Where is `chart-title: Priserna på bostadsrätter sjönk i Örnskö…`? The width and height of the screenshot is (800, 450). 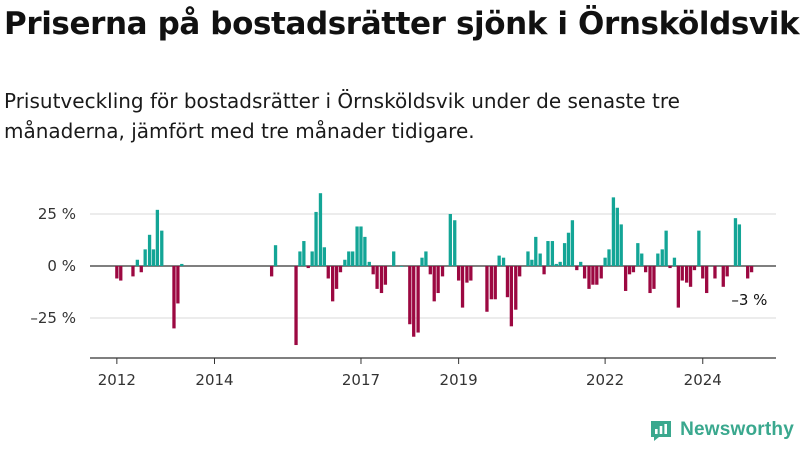 chart-title: Priserna på bostadsrätter sjönk i Örnskö… is located at coordinates (402, 24).